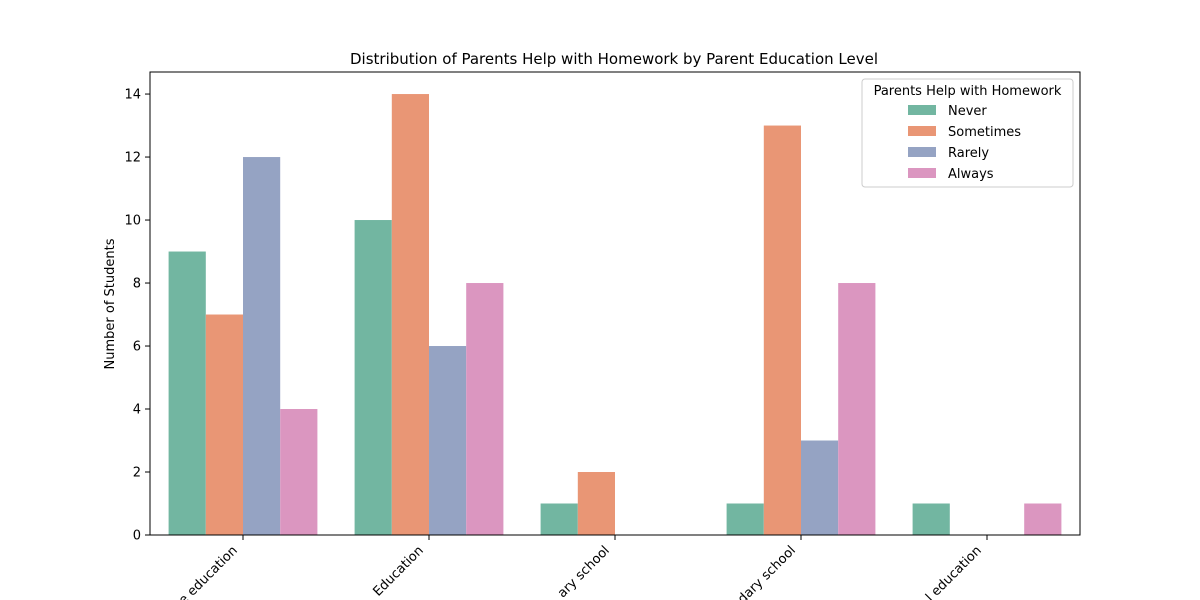 This screenshot has height=600, width=1200. What do you see at coordinates (971, 174) in the screenshot?
I see `legend-label: Always` at bounding box center [971, 174].